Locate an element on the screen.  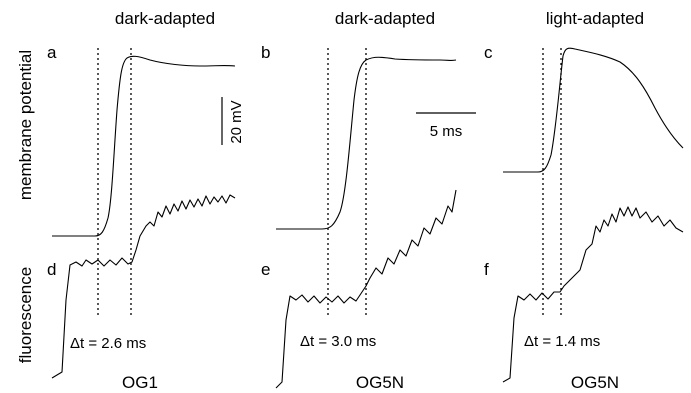
panel-letter-c: c is located at coordinates (488, 52).